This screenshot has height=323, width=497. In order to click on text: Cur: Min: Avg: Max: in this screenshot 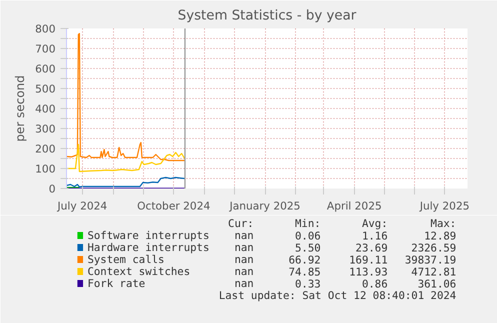, I will do `click(342, 223)`.